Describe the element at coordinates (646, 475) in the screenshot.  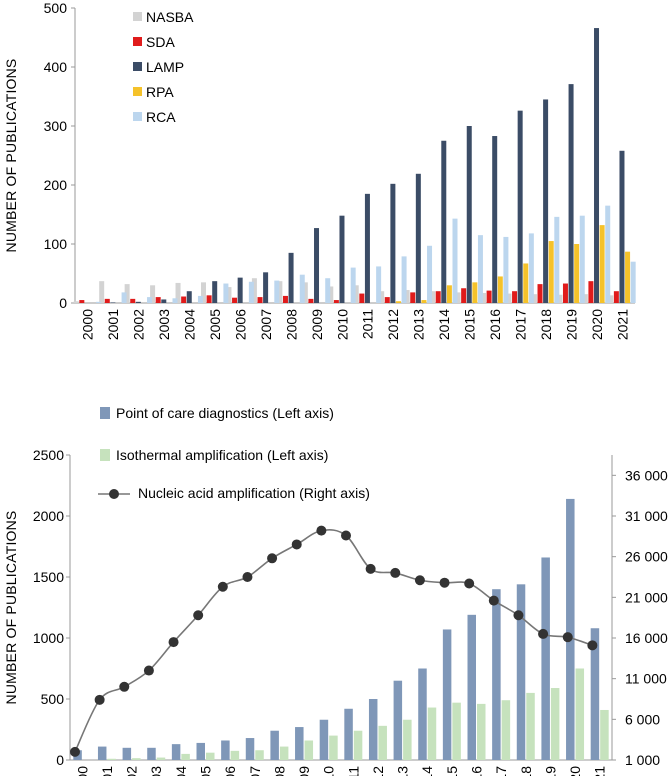
I see `chart-2-right-tick-label: 36 000` at that location.